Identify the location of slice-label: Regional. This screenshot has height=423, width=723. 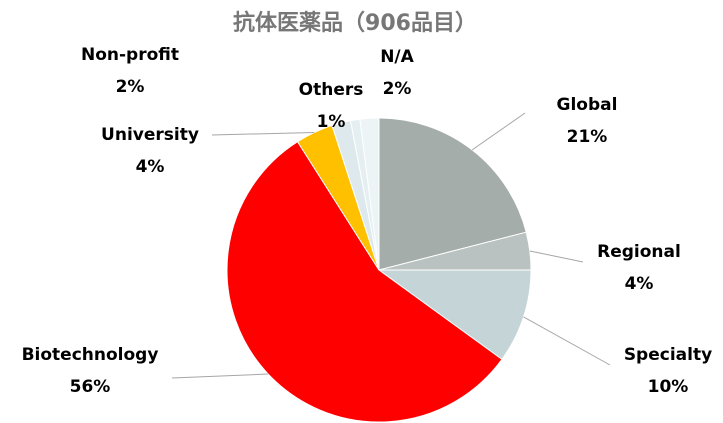
(639, 252).